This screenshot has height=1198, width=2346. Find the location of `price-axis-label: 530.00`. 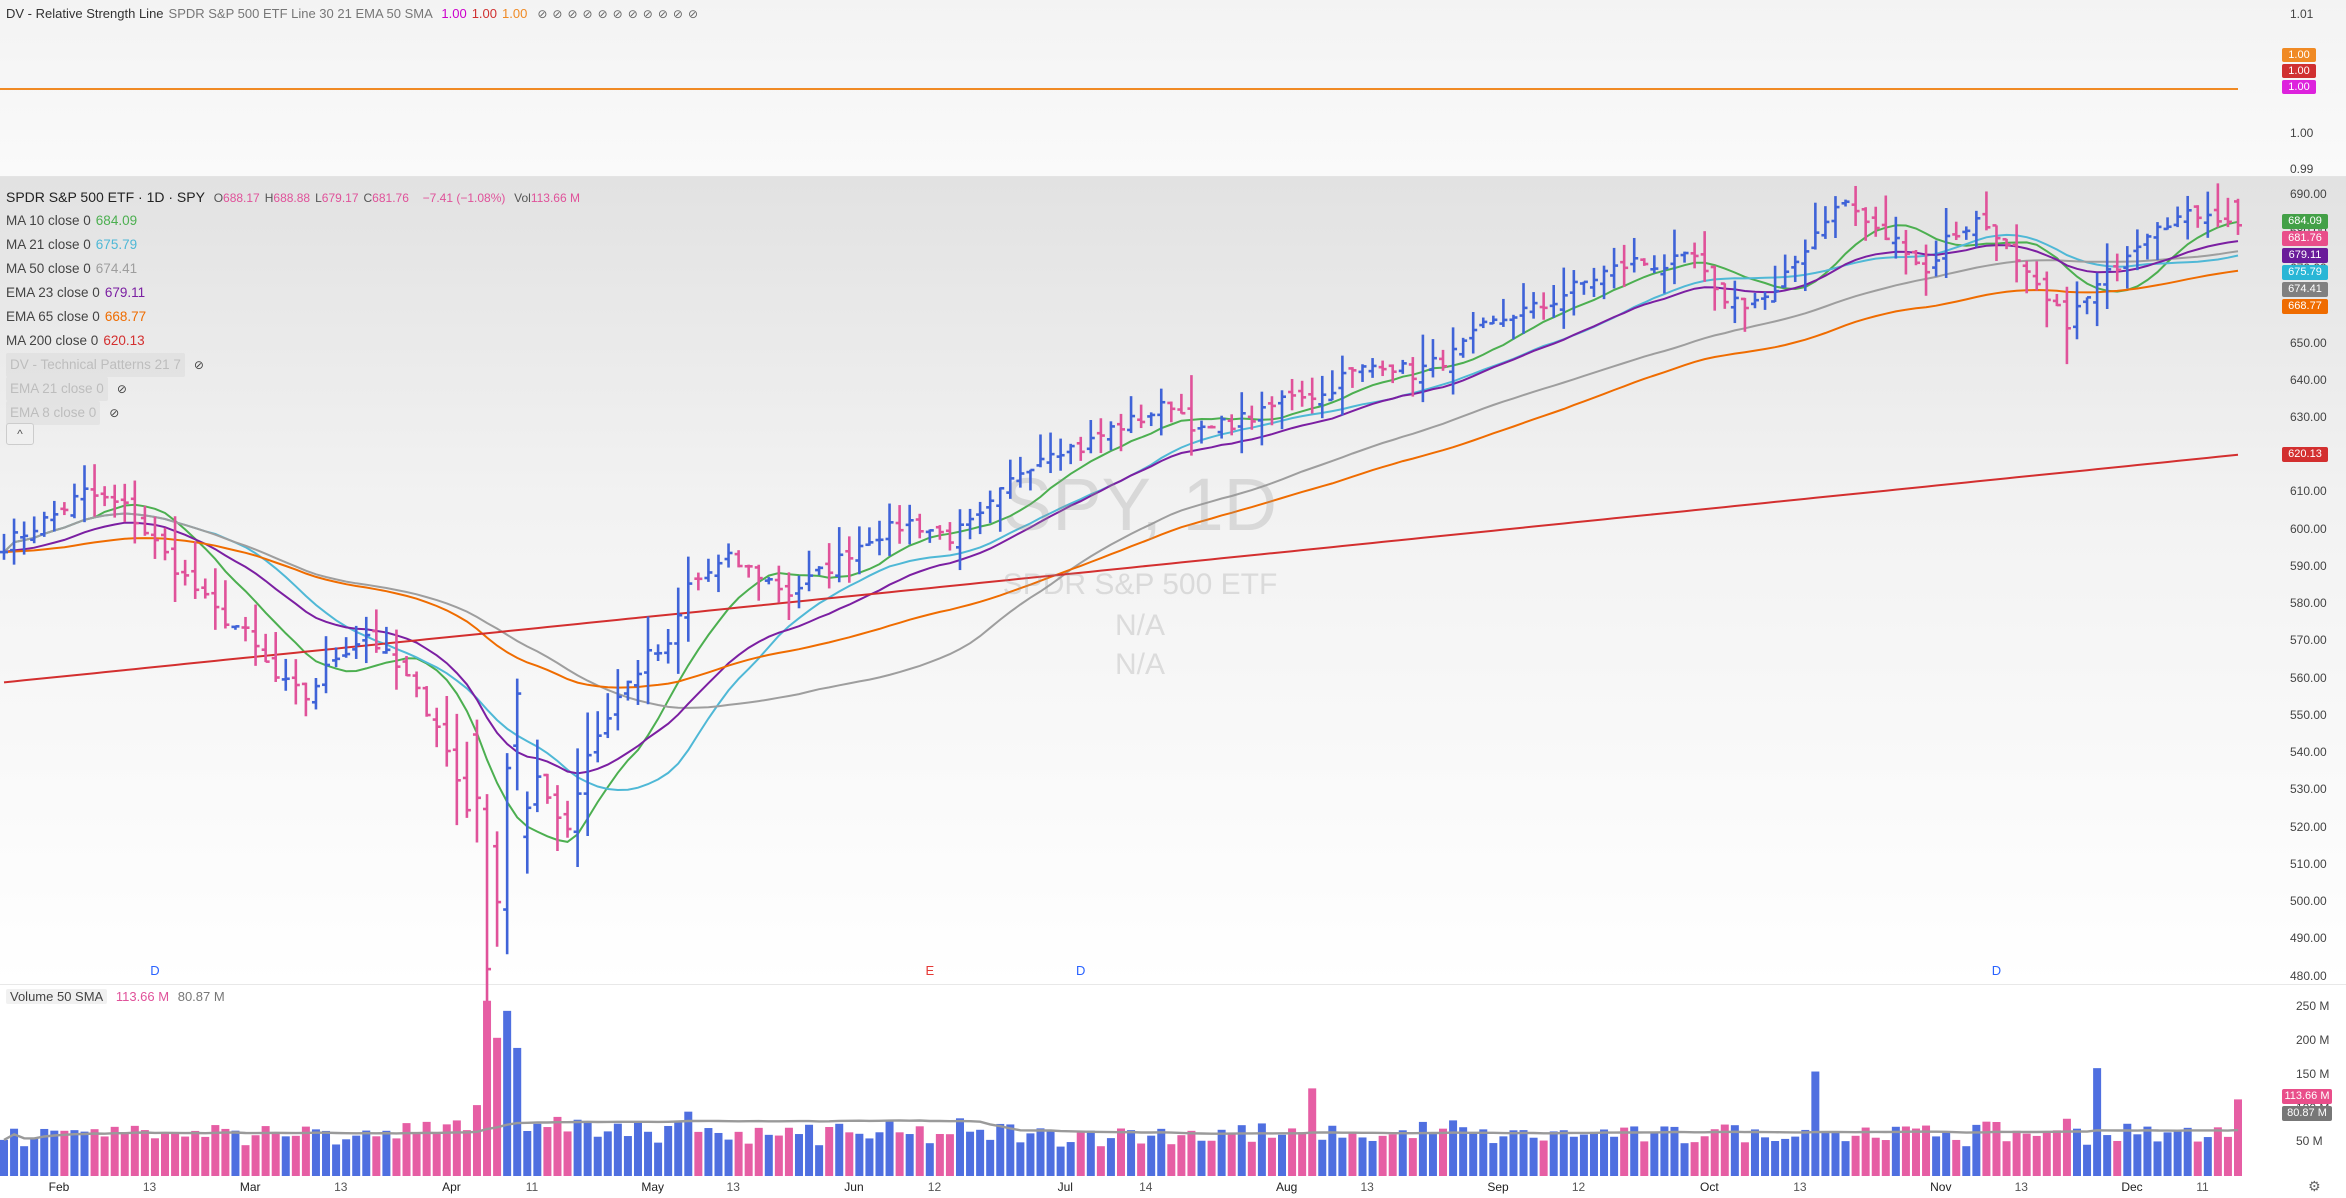

price-axis-label: 530.00 is located at coordinates (2308, 789).